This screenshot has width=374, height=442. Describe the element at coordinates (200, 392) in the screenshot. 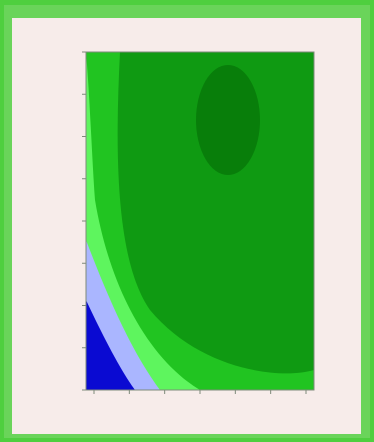

I see `x-axis` at that location.